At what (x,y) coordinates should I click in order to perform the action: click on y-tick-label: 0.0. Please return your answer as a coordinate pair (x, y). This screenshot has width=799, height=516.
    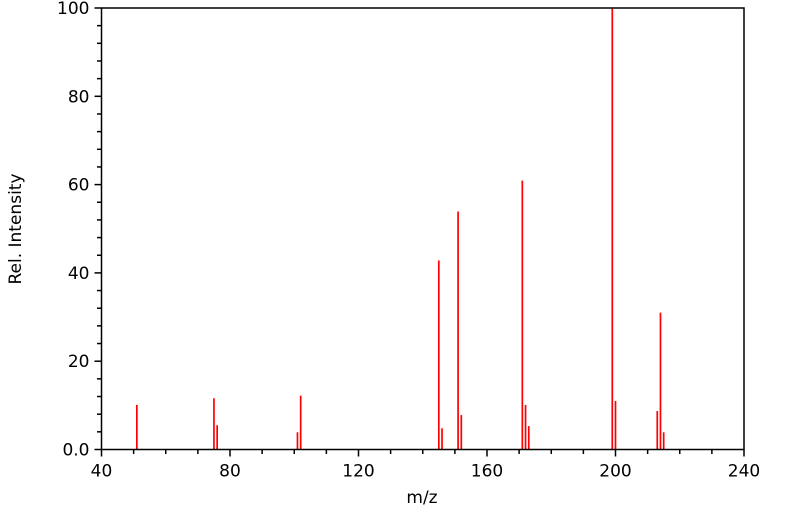
    Looking at the image, I should click on (75, 451).